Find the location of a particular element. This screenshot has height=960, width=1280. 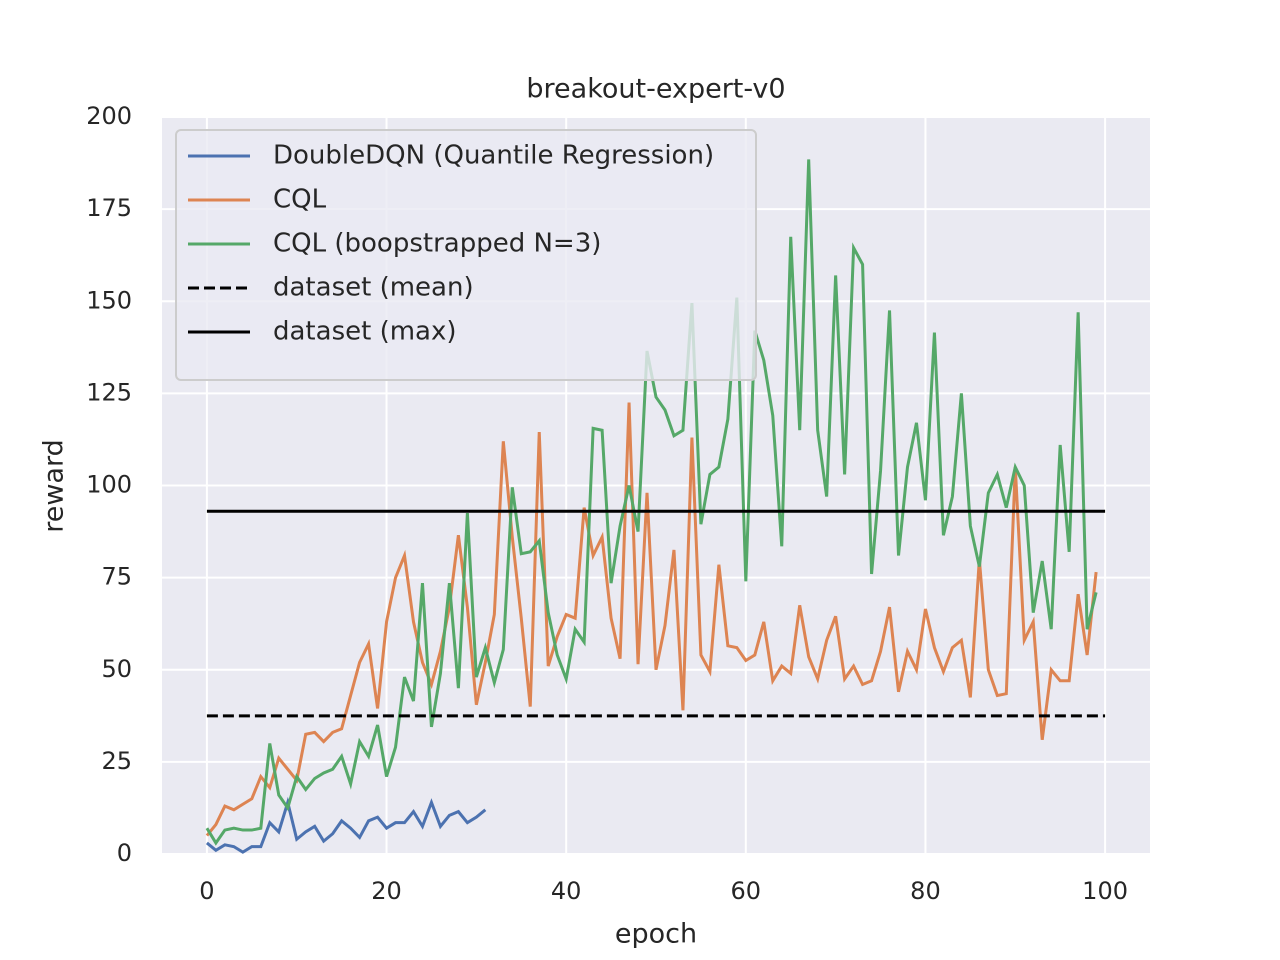

legend-label: dataset (mean) is located at coordinates (373, 288).